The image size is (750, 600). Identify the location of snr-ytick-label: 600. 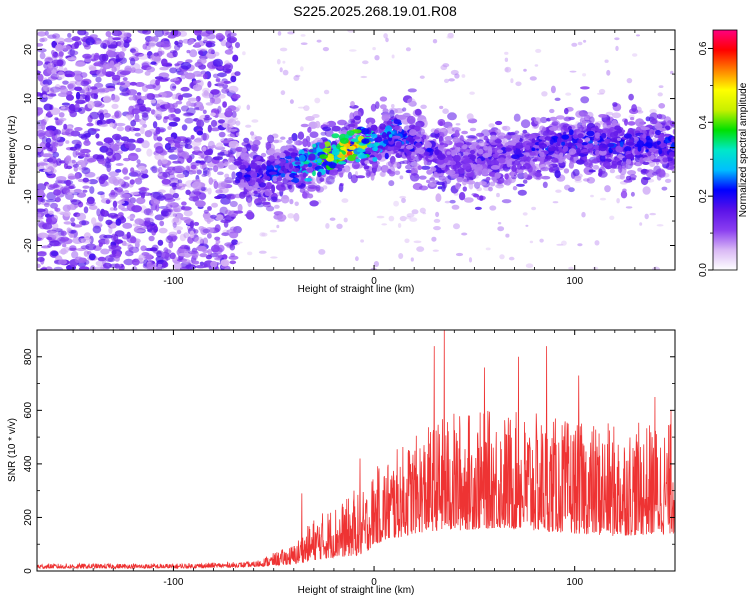
(28, 410).